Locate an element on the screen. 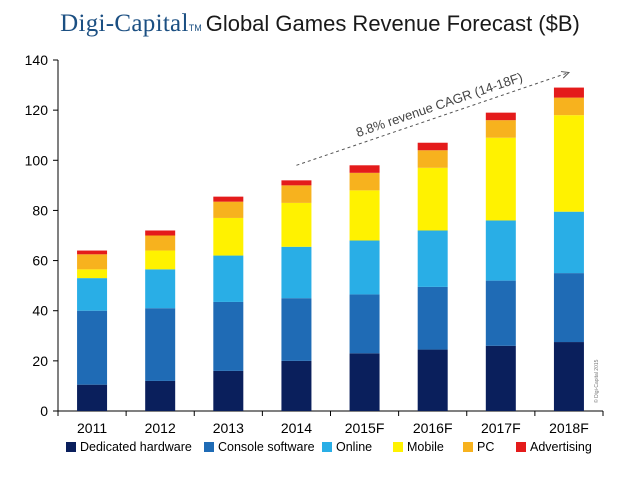 Image resolution: width=640 pixels, height=480 pixels. bar-segment-console_software-2012 is located at coordinates (160, 344).